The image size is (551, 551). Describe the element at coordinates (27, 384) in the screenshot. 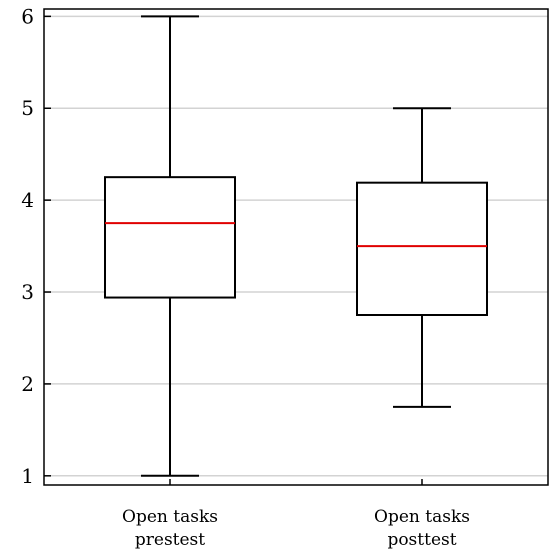

I see `y-tick-label: 2` at that location.